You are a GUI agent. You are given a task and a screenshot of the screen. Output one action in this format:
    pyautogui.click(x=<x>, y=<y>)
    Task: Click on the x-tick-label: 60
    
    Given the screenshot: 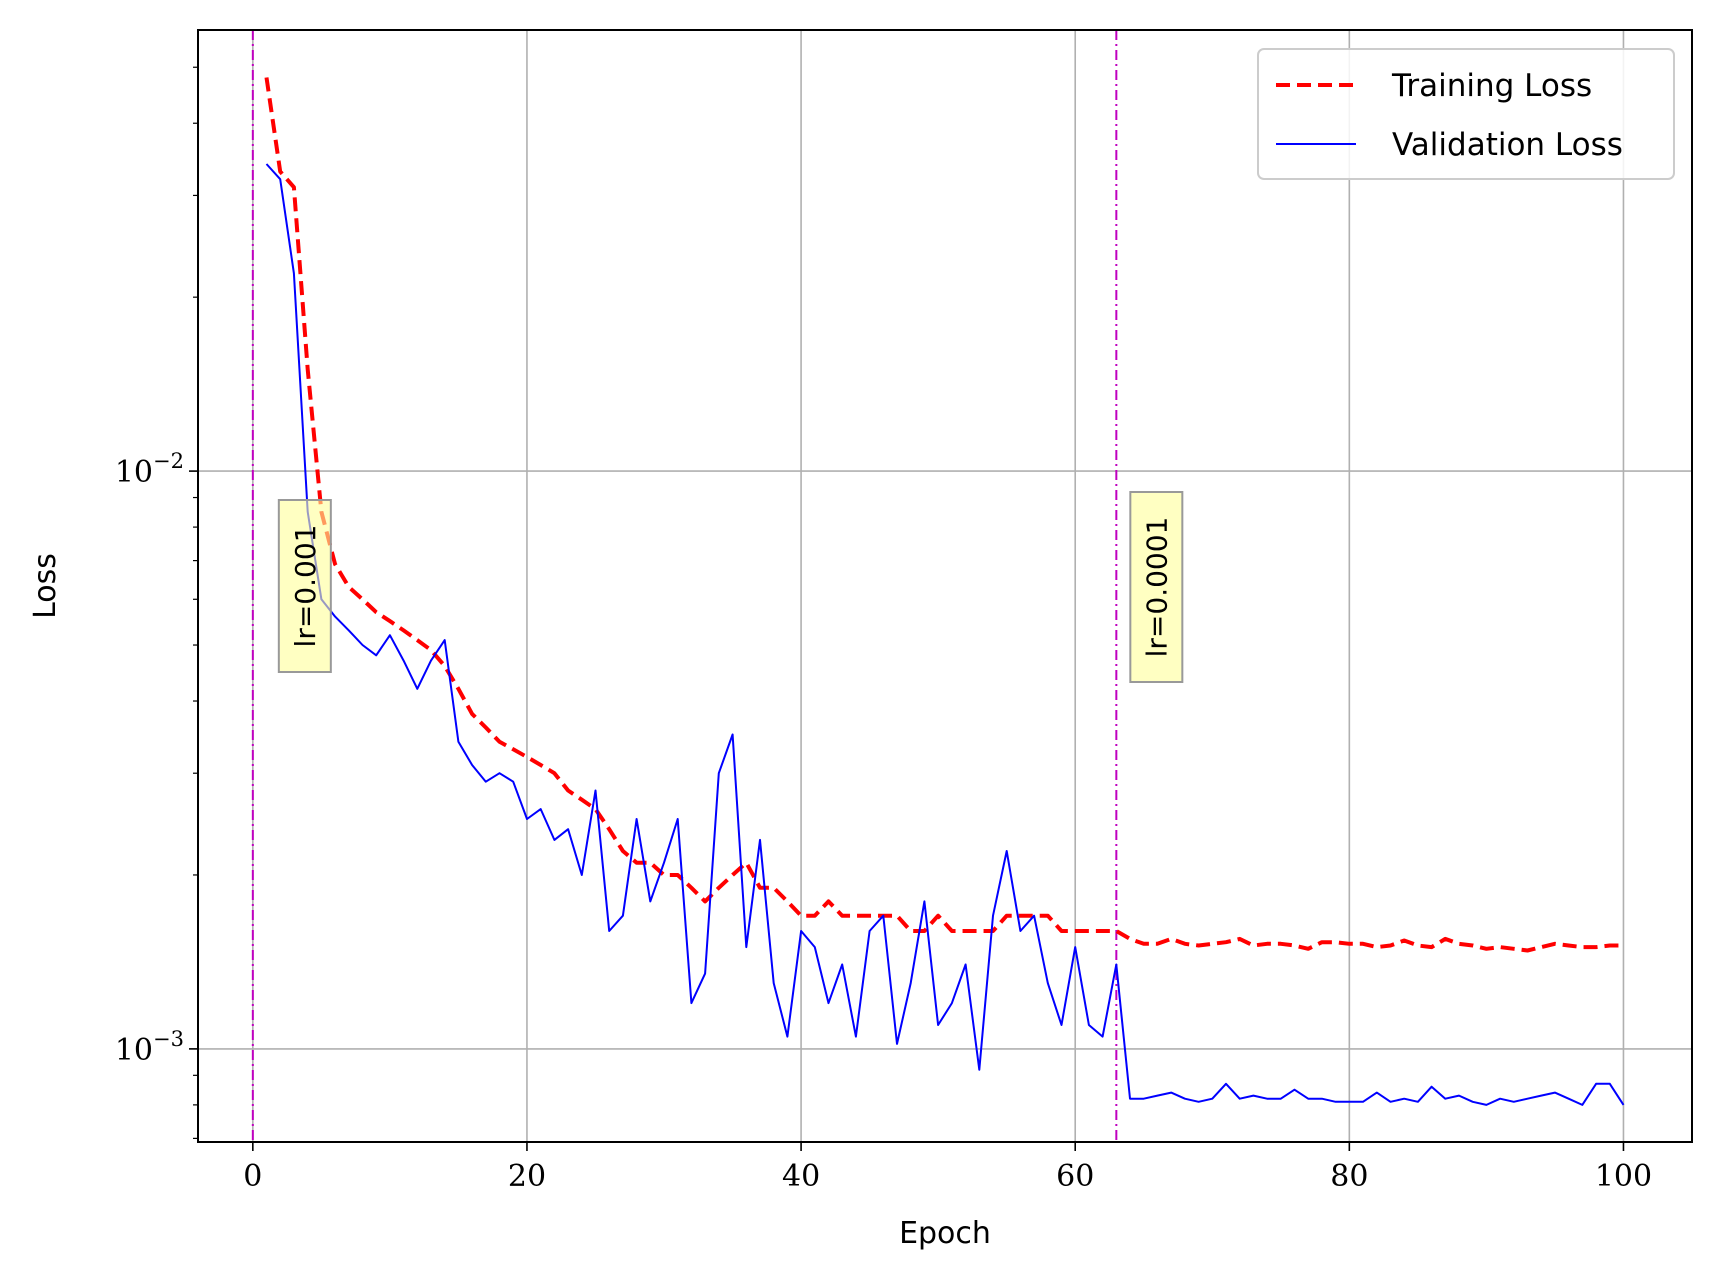 What is the action you would take?
    pyautogui.click(x=1075, y=1176)
    